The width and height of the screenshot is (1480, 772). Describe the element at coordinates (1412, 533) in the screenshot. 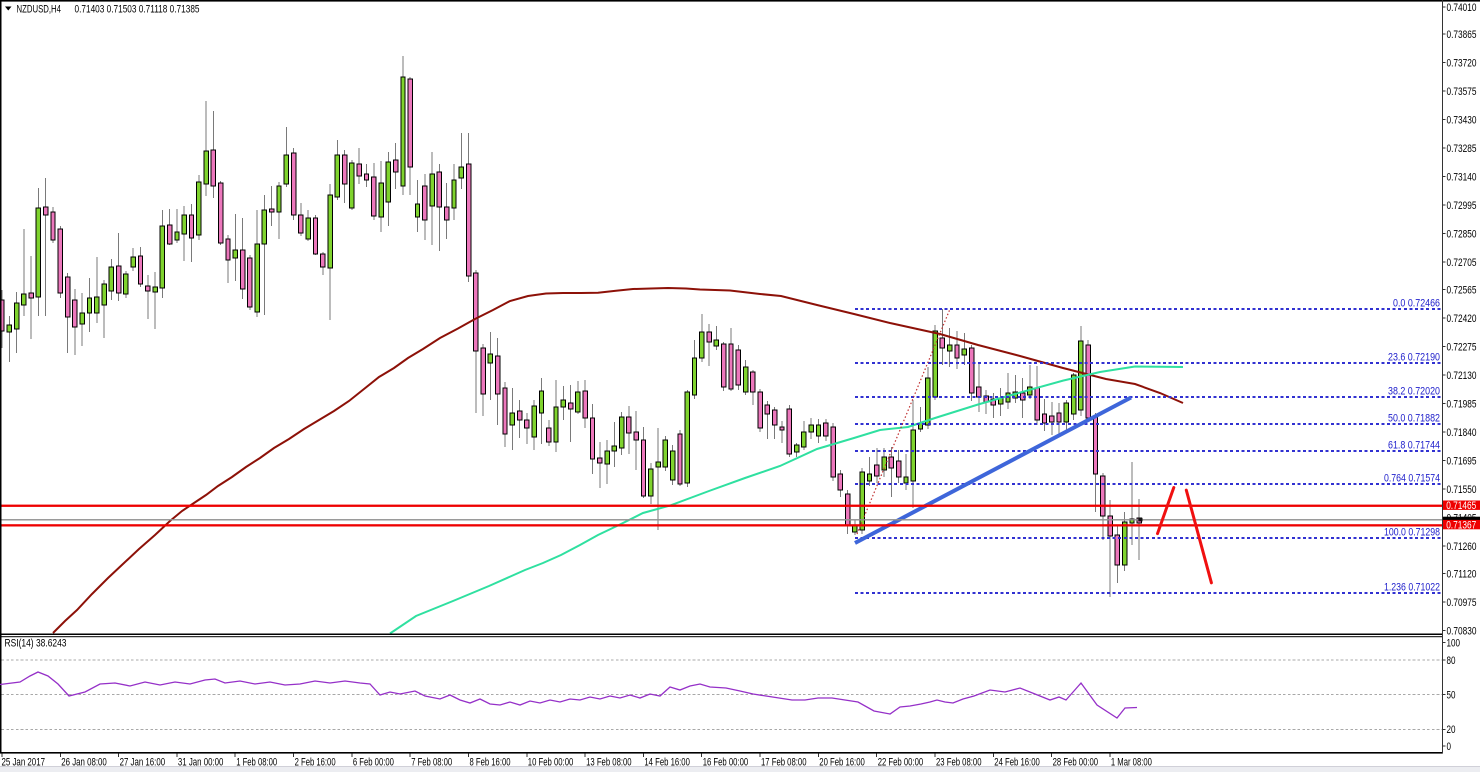

I see `svg-text: 100.0 0.71298` at that location.